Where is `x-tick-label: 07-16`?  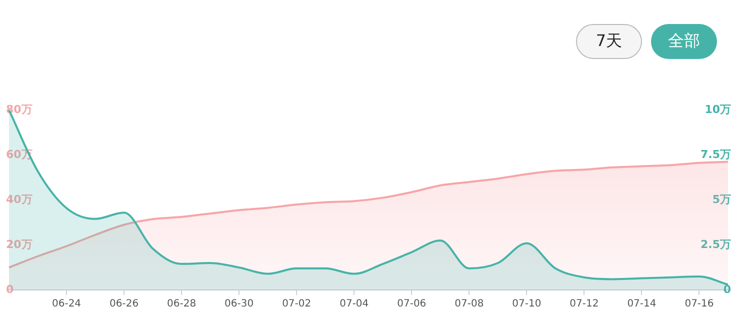 x-tick-label: 07-16 is located at coordinates (699, 304).